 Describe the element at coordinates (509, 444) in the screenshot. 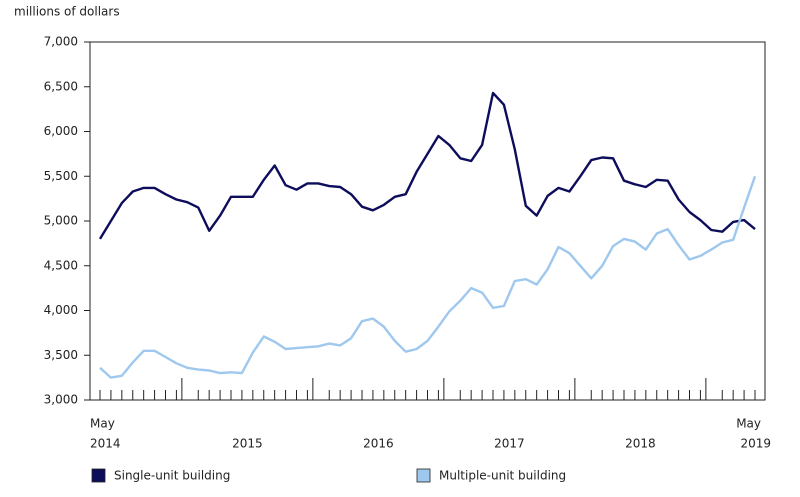

I see `x-year-label: 2017` at that location.